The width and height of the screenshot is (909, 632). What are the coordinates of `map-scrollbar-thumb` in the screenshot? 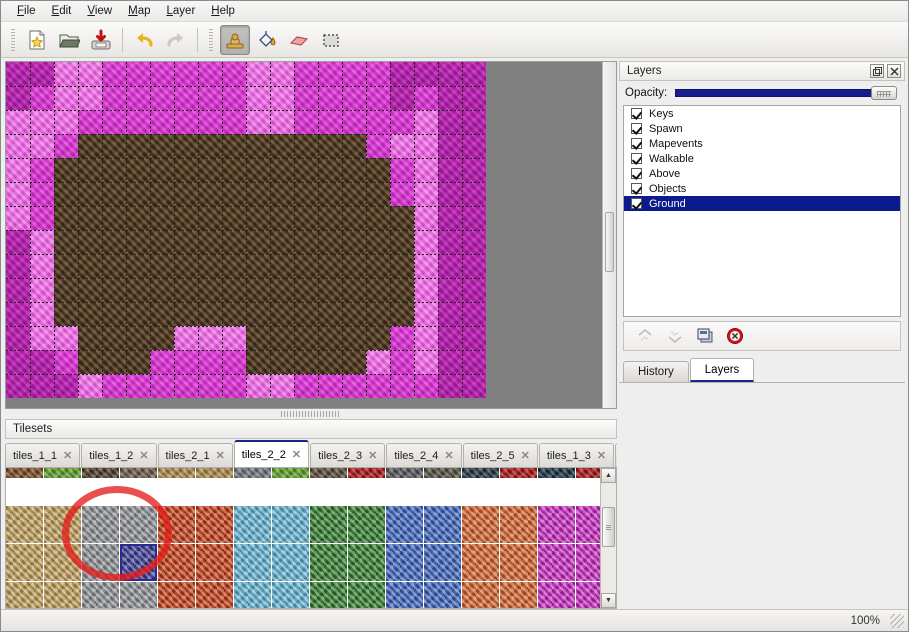 It's located at (609, 242).